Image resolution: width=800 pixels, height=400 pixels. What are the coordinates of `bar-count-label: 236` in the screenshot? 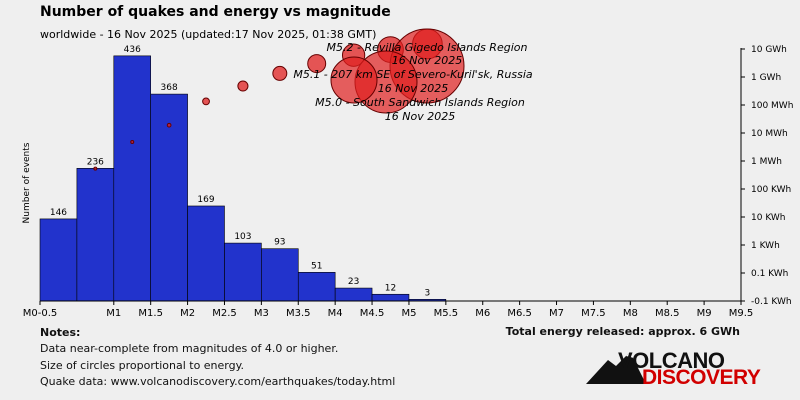 It's located at (95, 162).